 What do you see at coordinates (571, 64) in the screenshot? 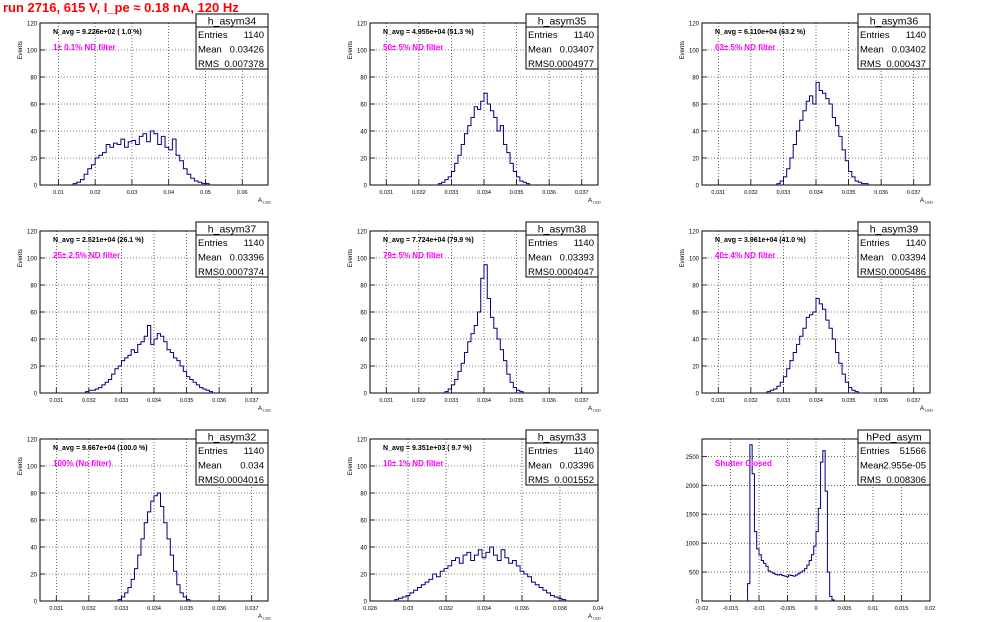
I see `stats-value: 0.0004977` at bounding box center [571, 64].